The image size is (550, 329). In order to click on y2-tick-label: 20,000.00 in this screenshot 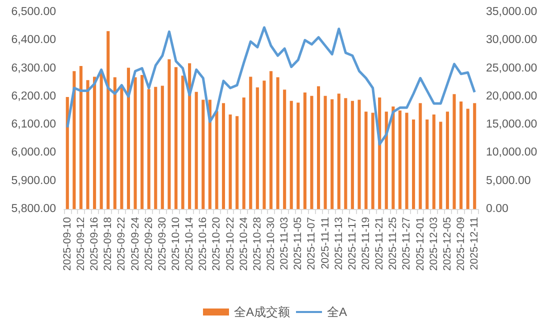, I will do `click(512, 96)`.